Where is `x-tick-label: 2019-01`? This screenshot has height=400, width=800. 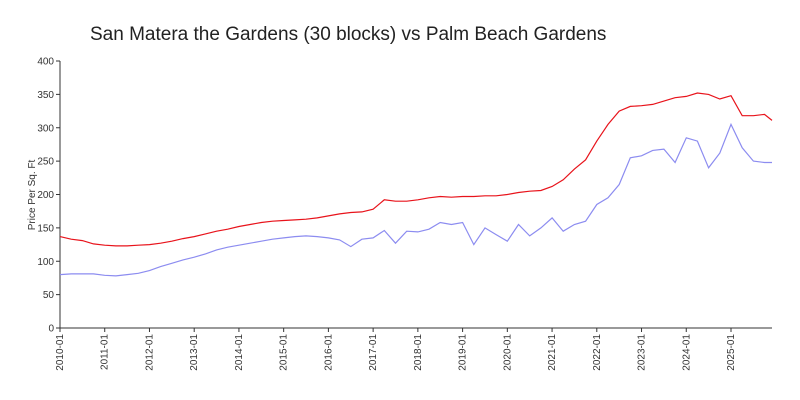
x-tick-label: 2019-01 is located at coordinates (463, 352).